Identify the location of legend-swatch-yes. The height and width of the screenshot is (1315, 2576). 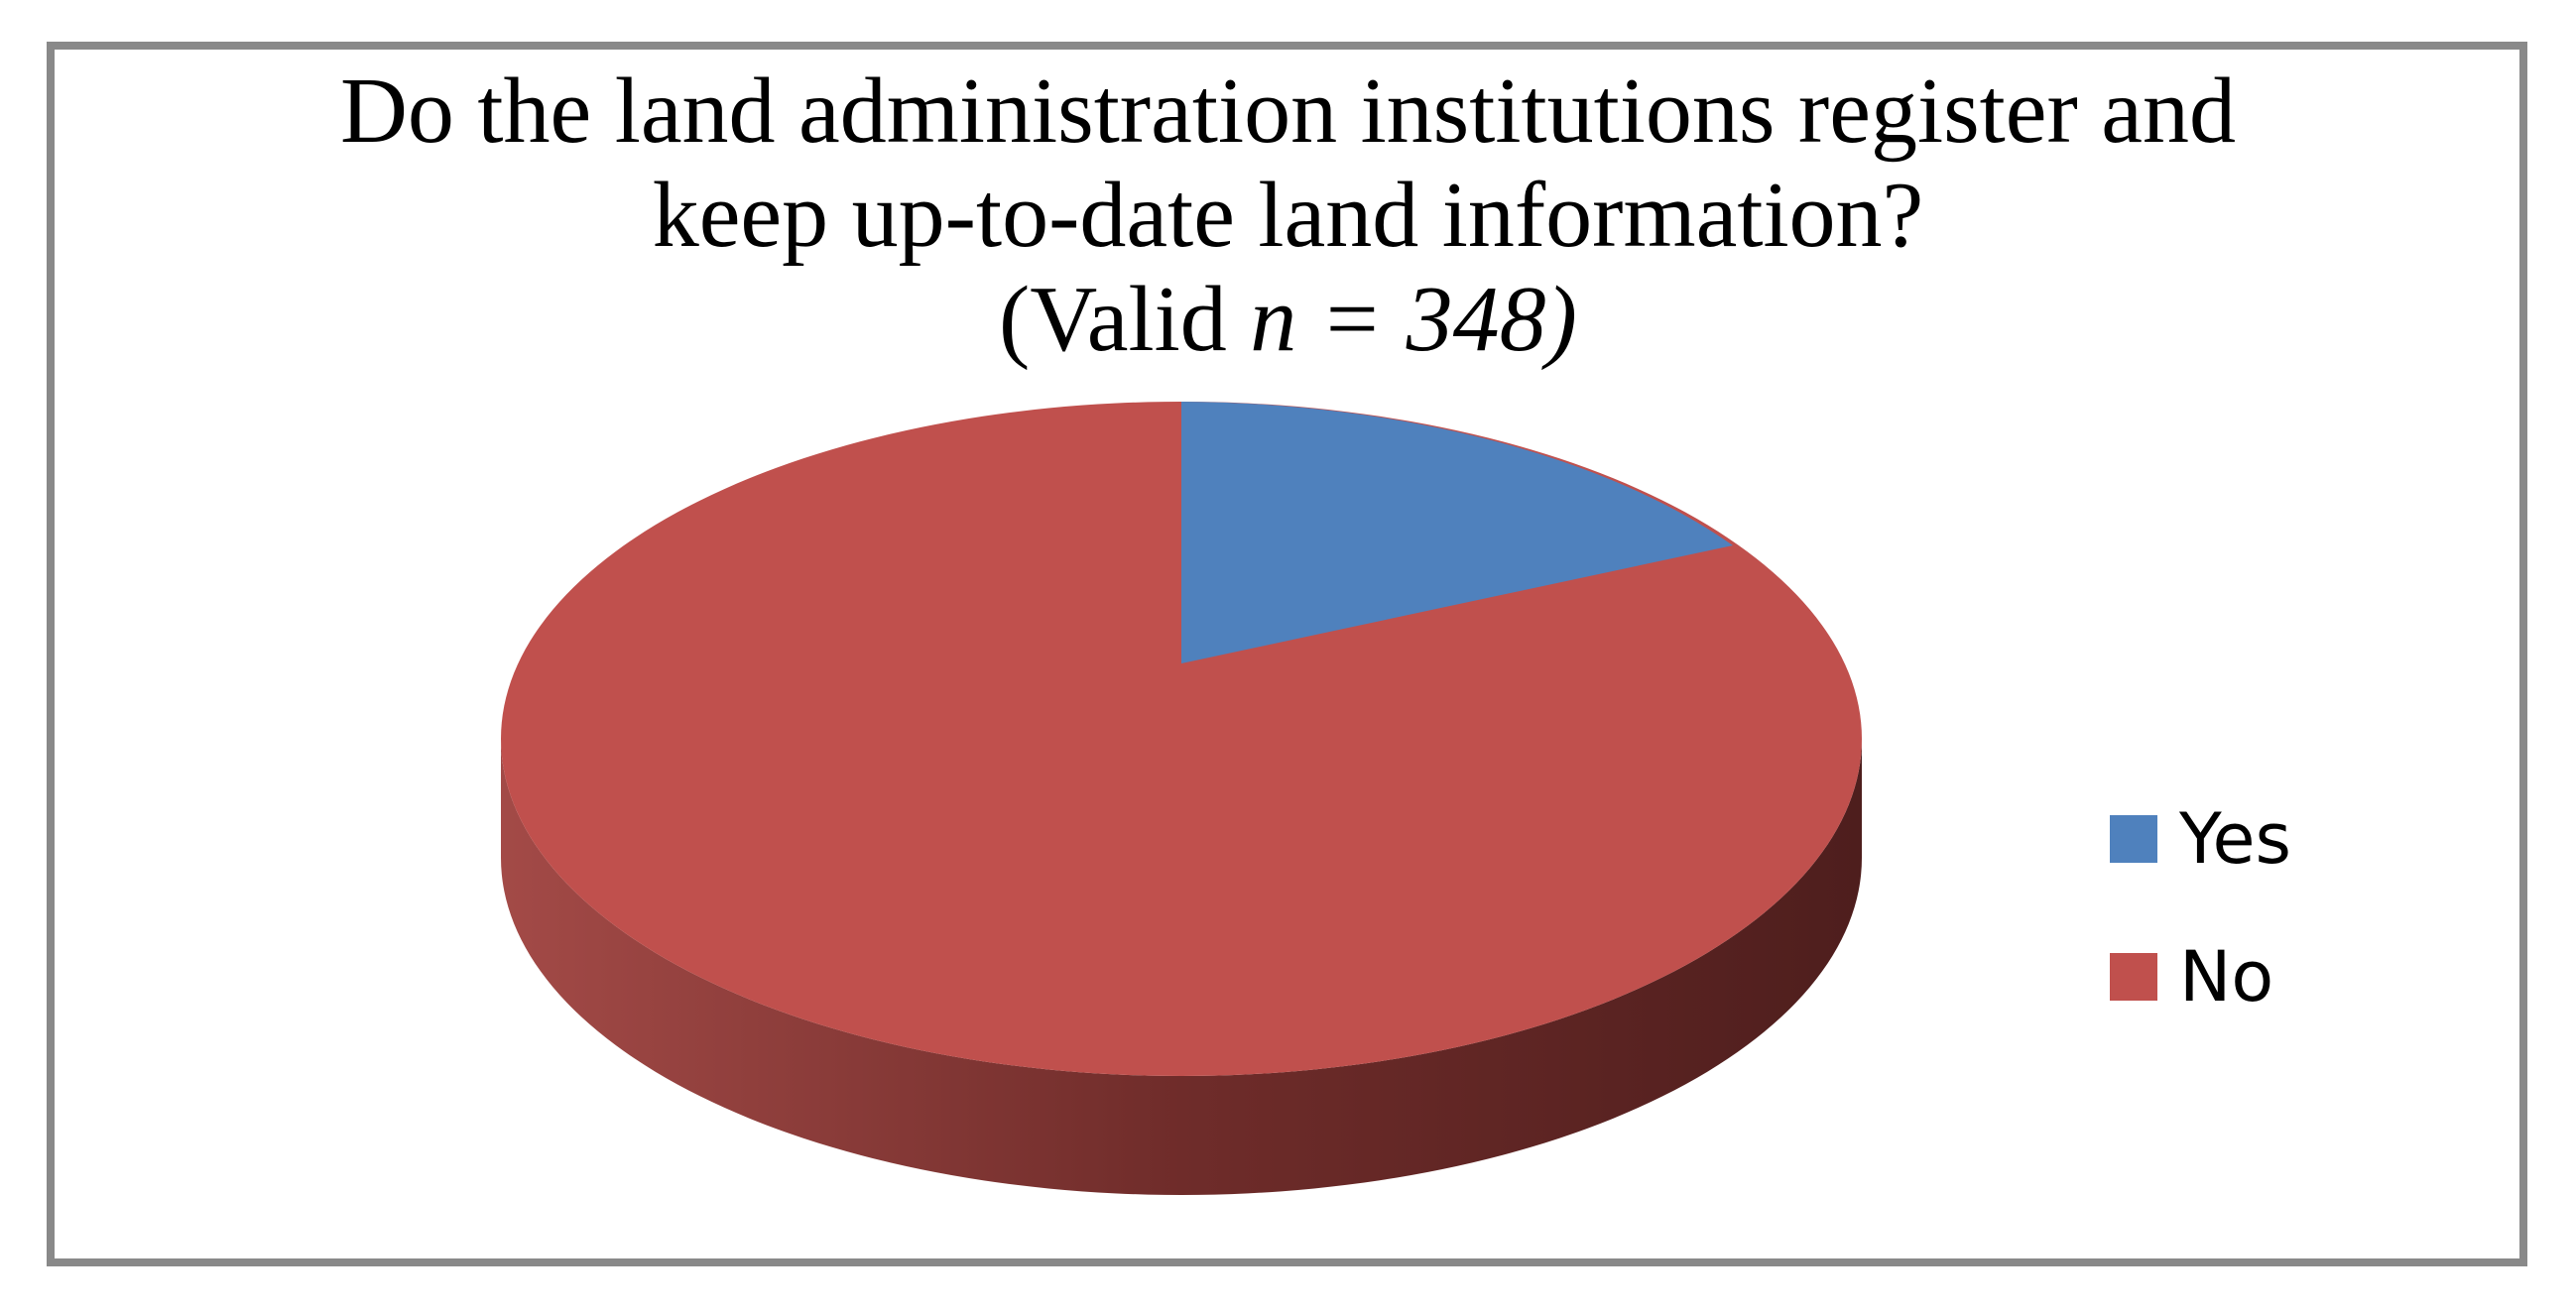
(2133, 839).